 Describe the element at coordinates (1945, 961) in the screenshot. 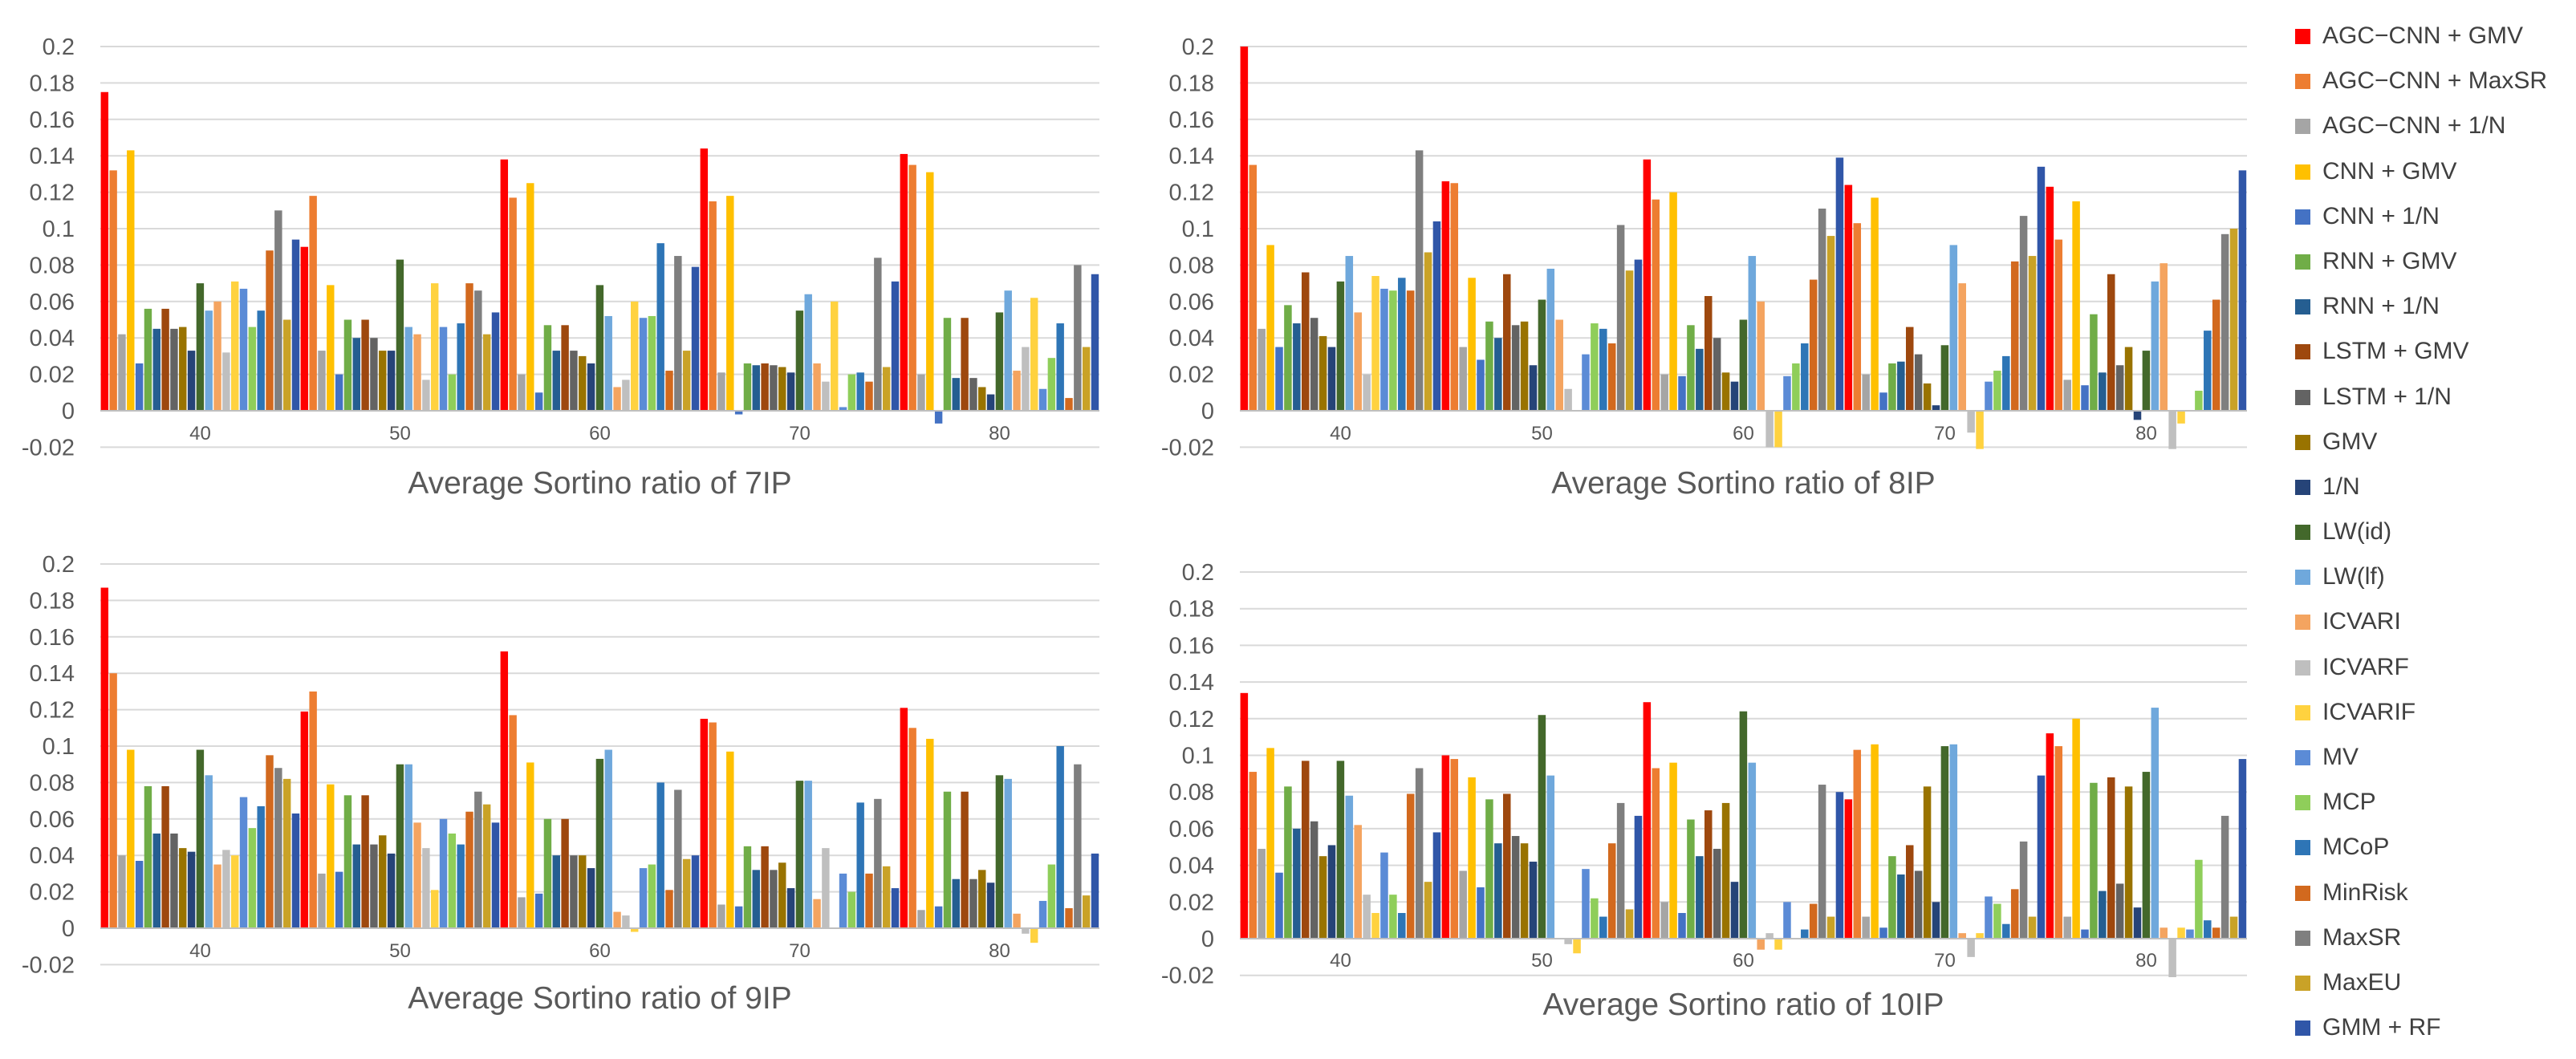

I see `x-tick-label: 70` at that location.